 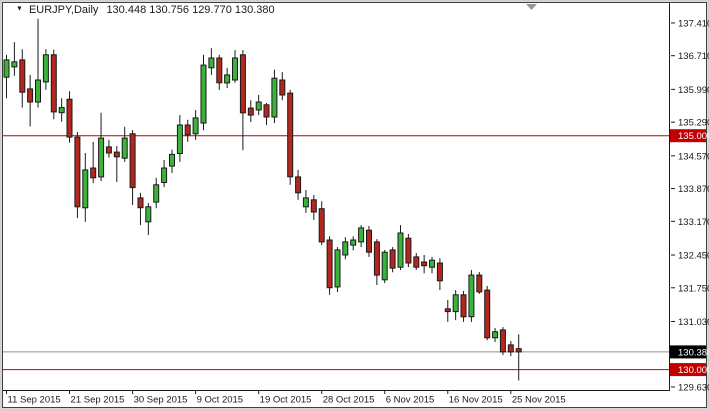 I want to click on x-axis-date-label: 19 Oct 2015, so click(x=286, y=400).